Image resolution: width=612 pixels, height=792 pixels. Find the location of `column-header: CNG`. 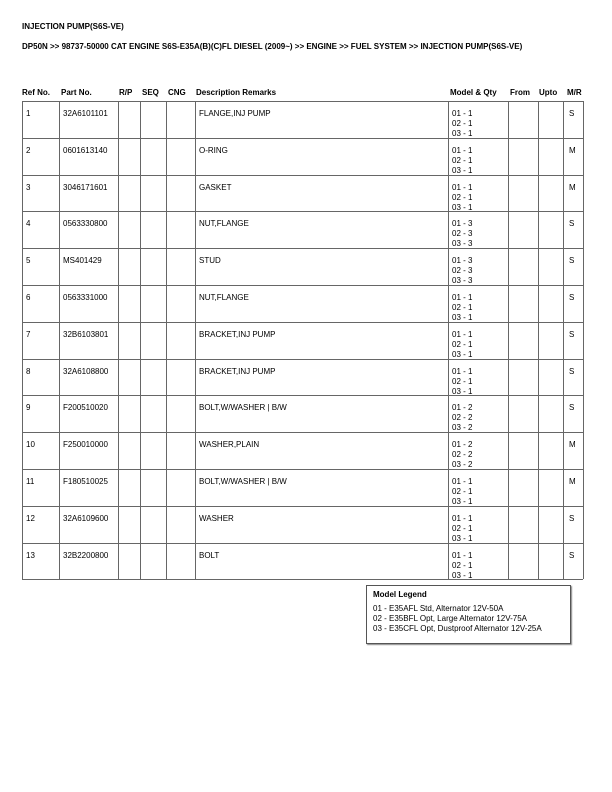

column-header: CNG is located at coordinates (177, 92).